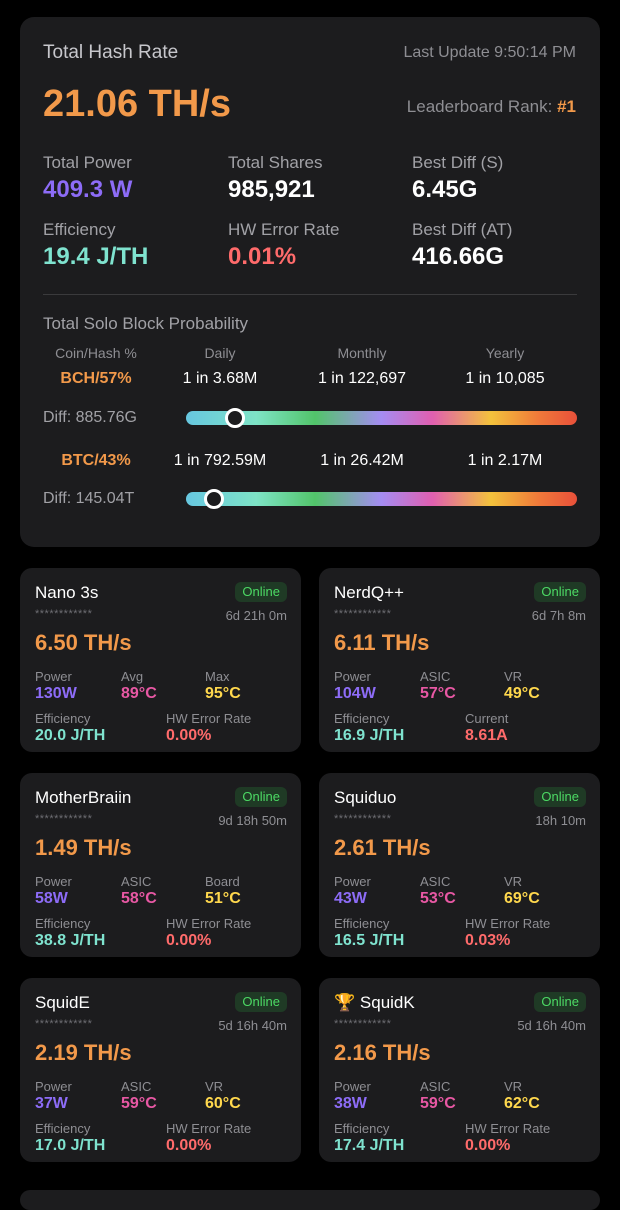 This screenshot has height=1210, width=620. I want to click on total-hash-rate-value: 21.06 TH/s, so click(137, 104).